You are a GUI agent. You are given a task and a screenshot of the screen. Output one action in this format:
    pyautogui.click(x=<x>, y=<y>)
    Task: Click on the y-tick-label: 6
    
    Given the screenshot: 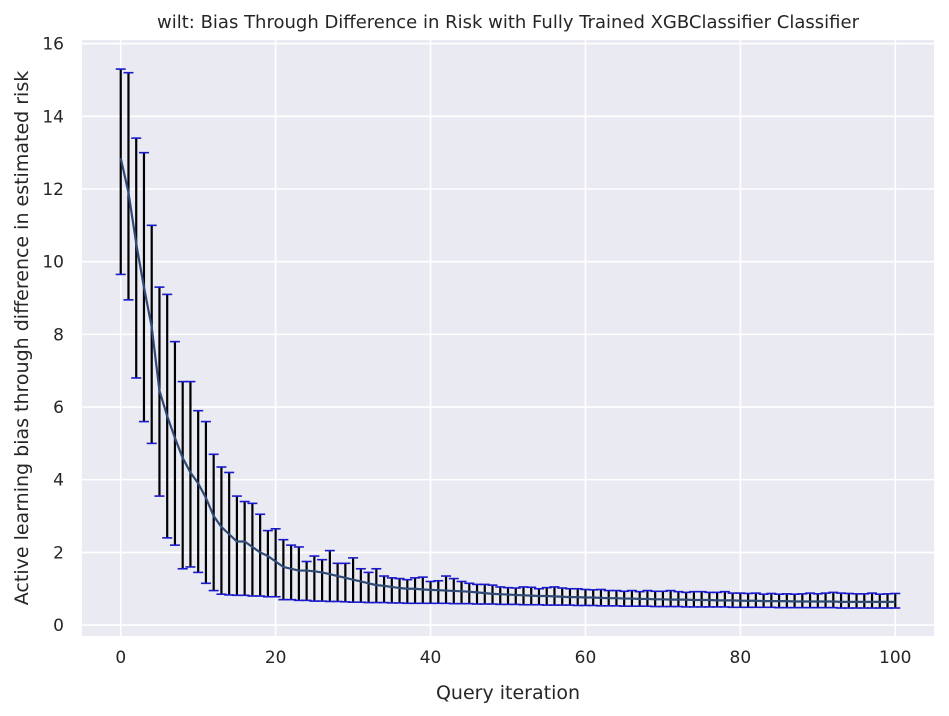 What is the action you would take?
    pyautogui.click(x=58, y=408)
    